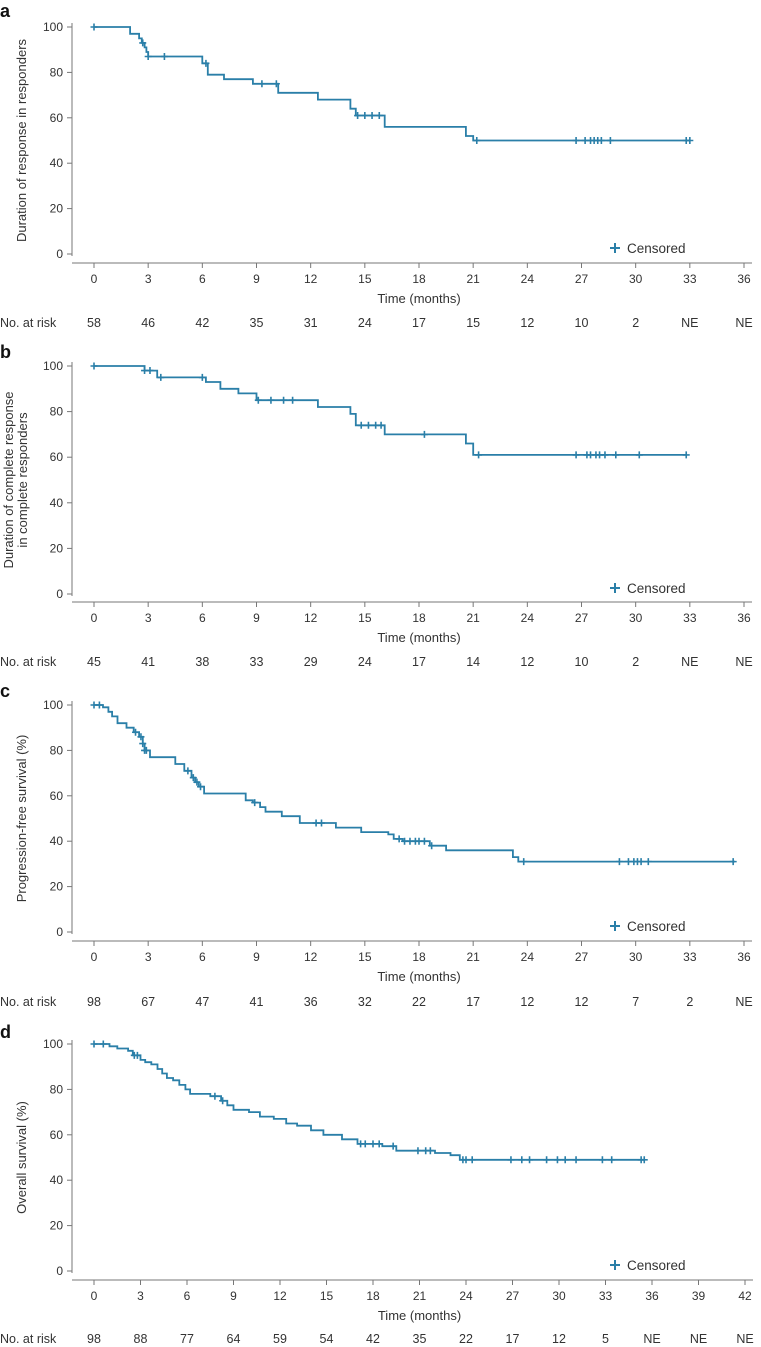 The height and width of the screenshot is (1347, 761). Describe the element at coordinates (187, 1339) in the screenshot. I see `risk-count: 77` at that location.